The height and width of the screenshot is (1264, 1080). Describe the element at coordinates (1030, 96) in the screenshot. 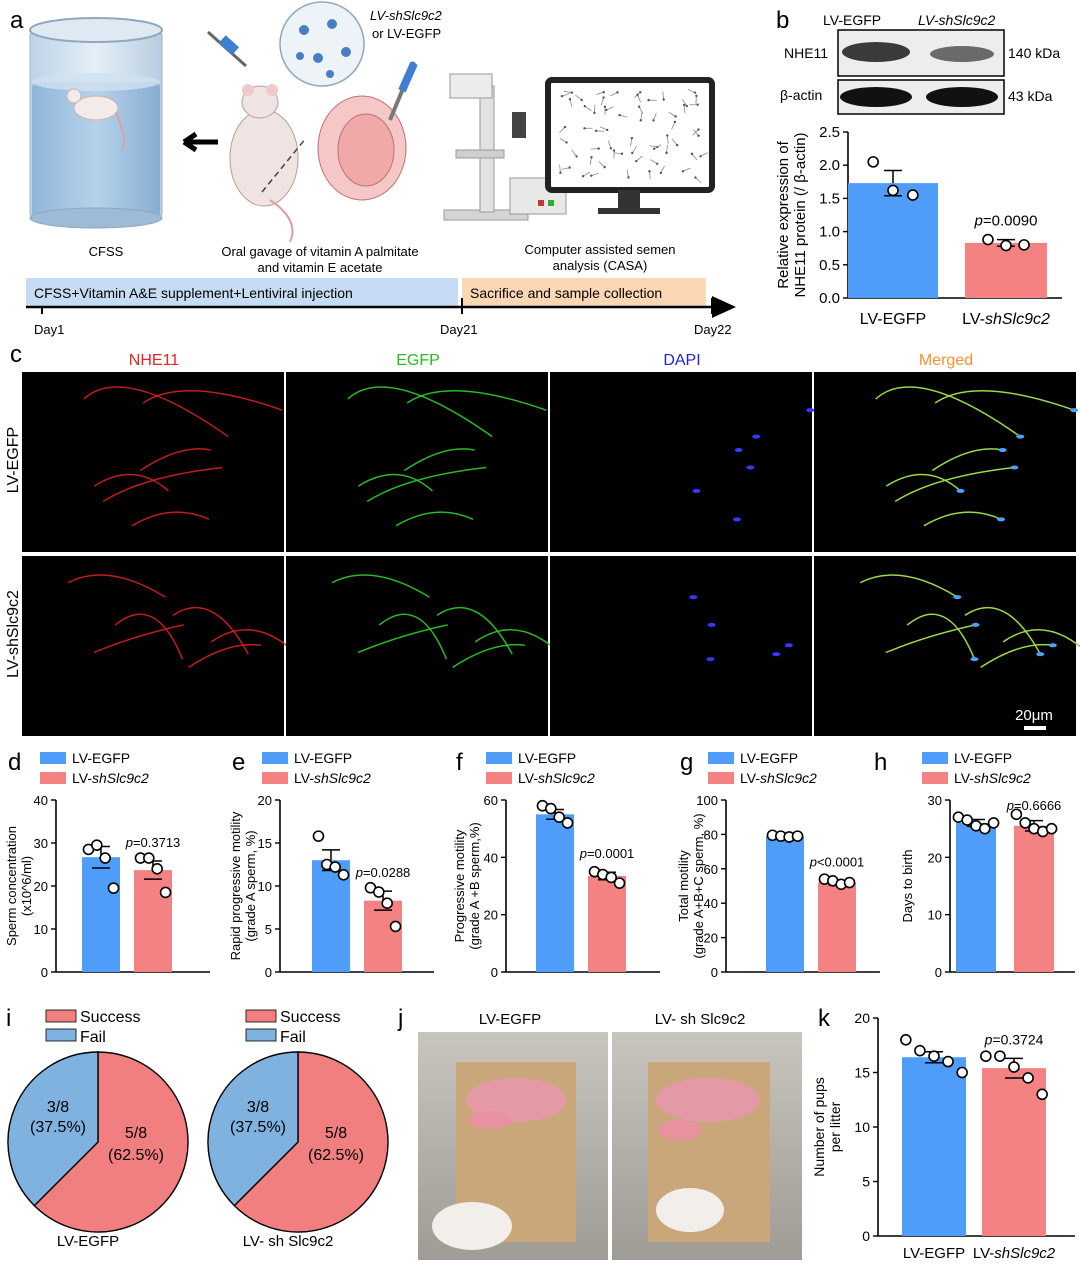

I see `kda-43: 43 kDa` at that location.